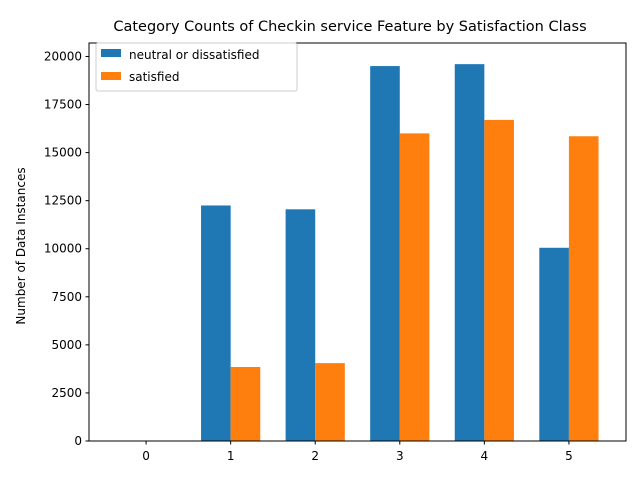 This screenshot has height=484, width=640. Describe the element at coordinates (111, 53) in the screenshot. I see `legend-swatch-neutral` at that location.